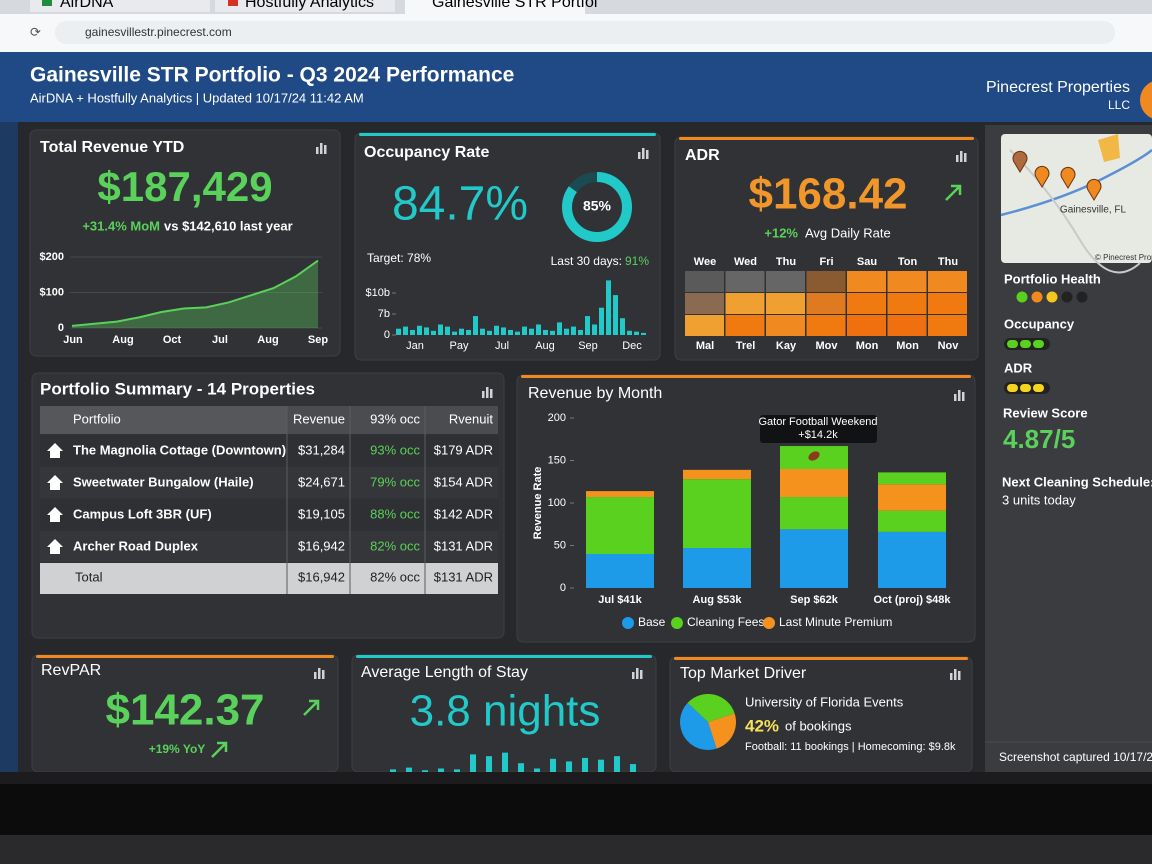  What do you see at coordinates (463, 449) in the screenshot?
I see `table-cell: $179 ADR` at bounding box center [463, 449].